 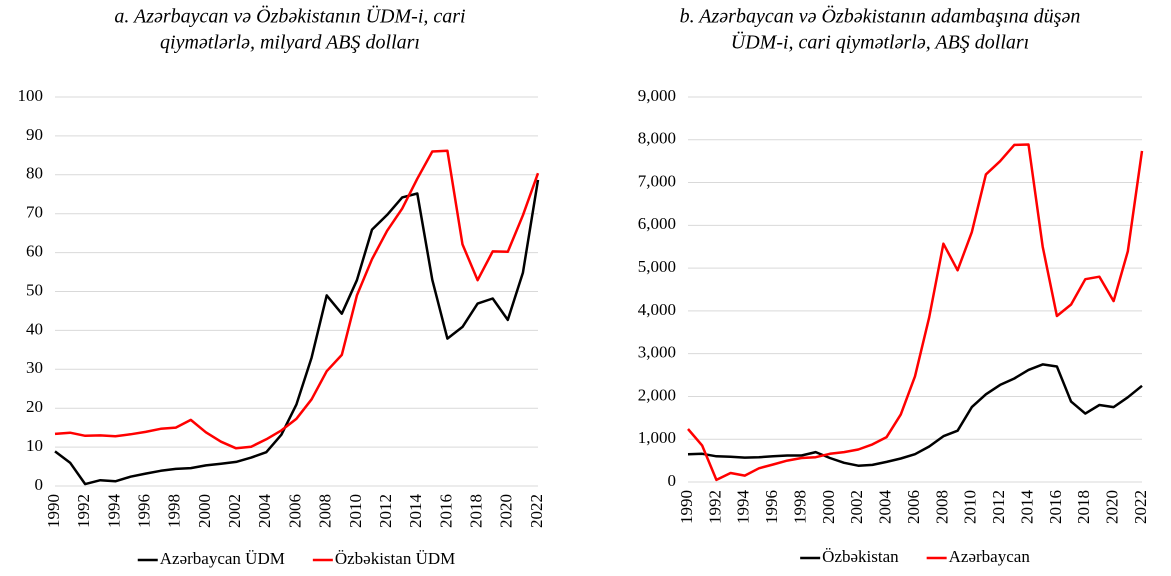 I want to click on y-tick-label: 5,000, so click(x=657, y=266).